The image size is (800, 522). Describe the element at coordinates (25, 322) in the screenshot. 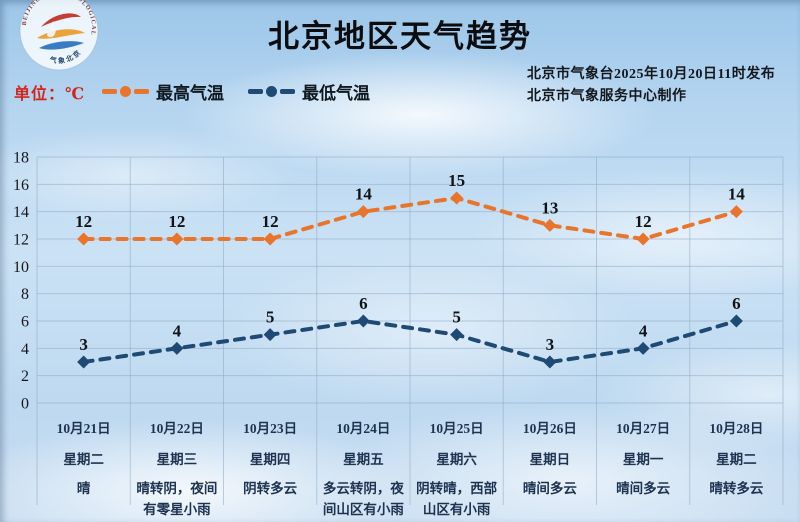

I see `y-tick-label: 6` at that location.